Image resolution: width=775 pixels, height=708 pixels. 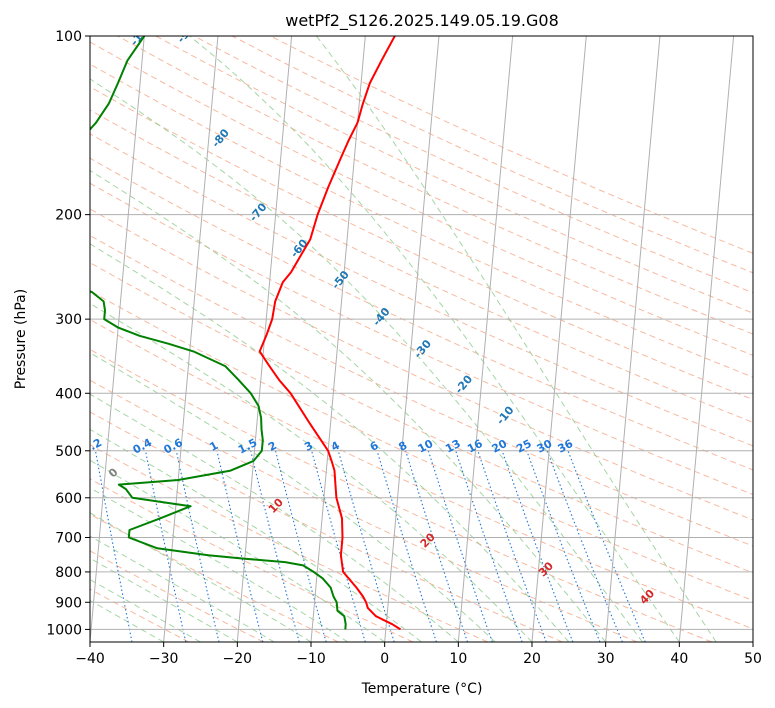 I want to click on x-axis-label: Temperature (°C), so click(x=422, y=689).